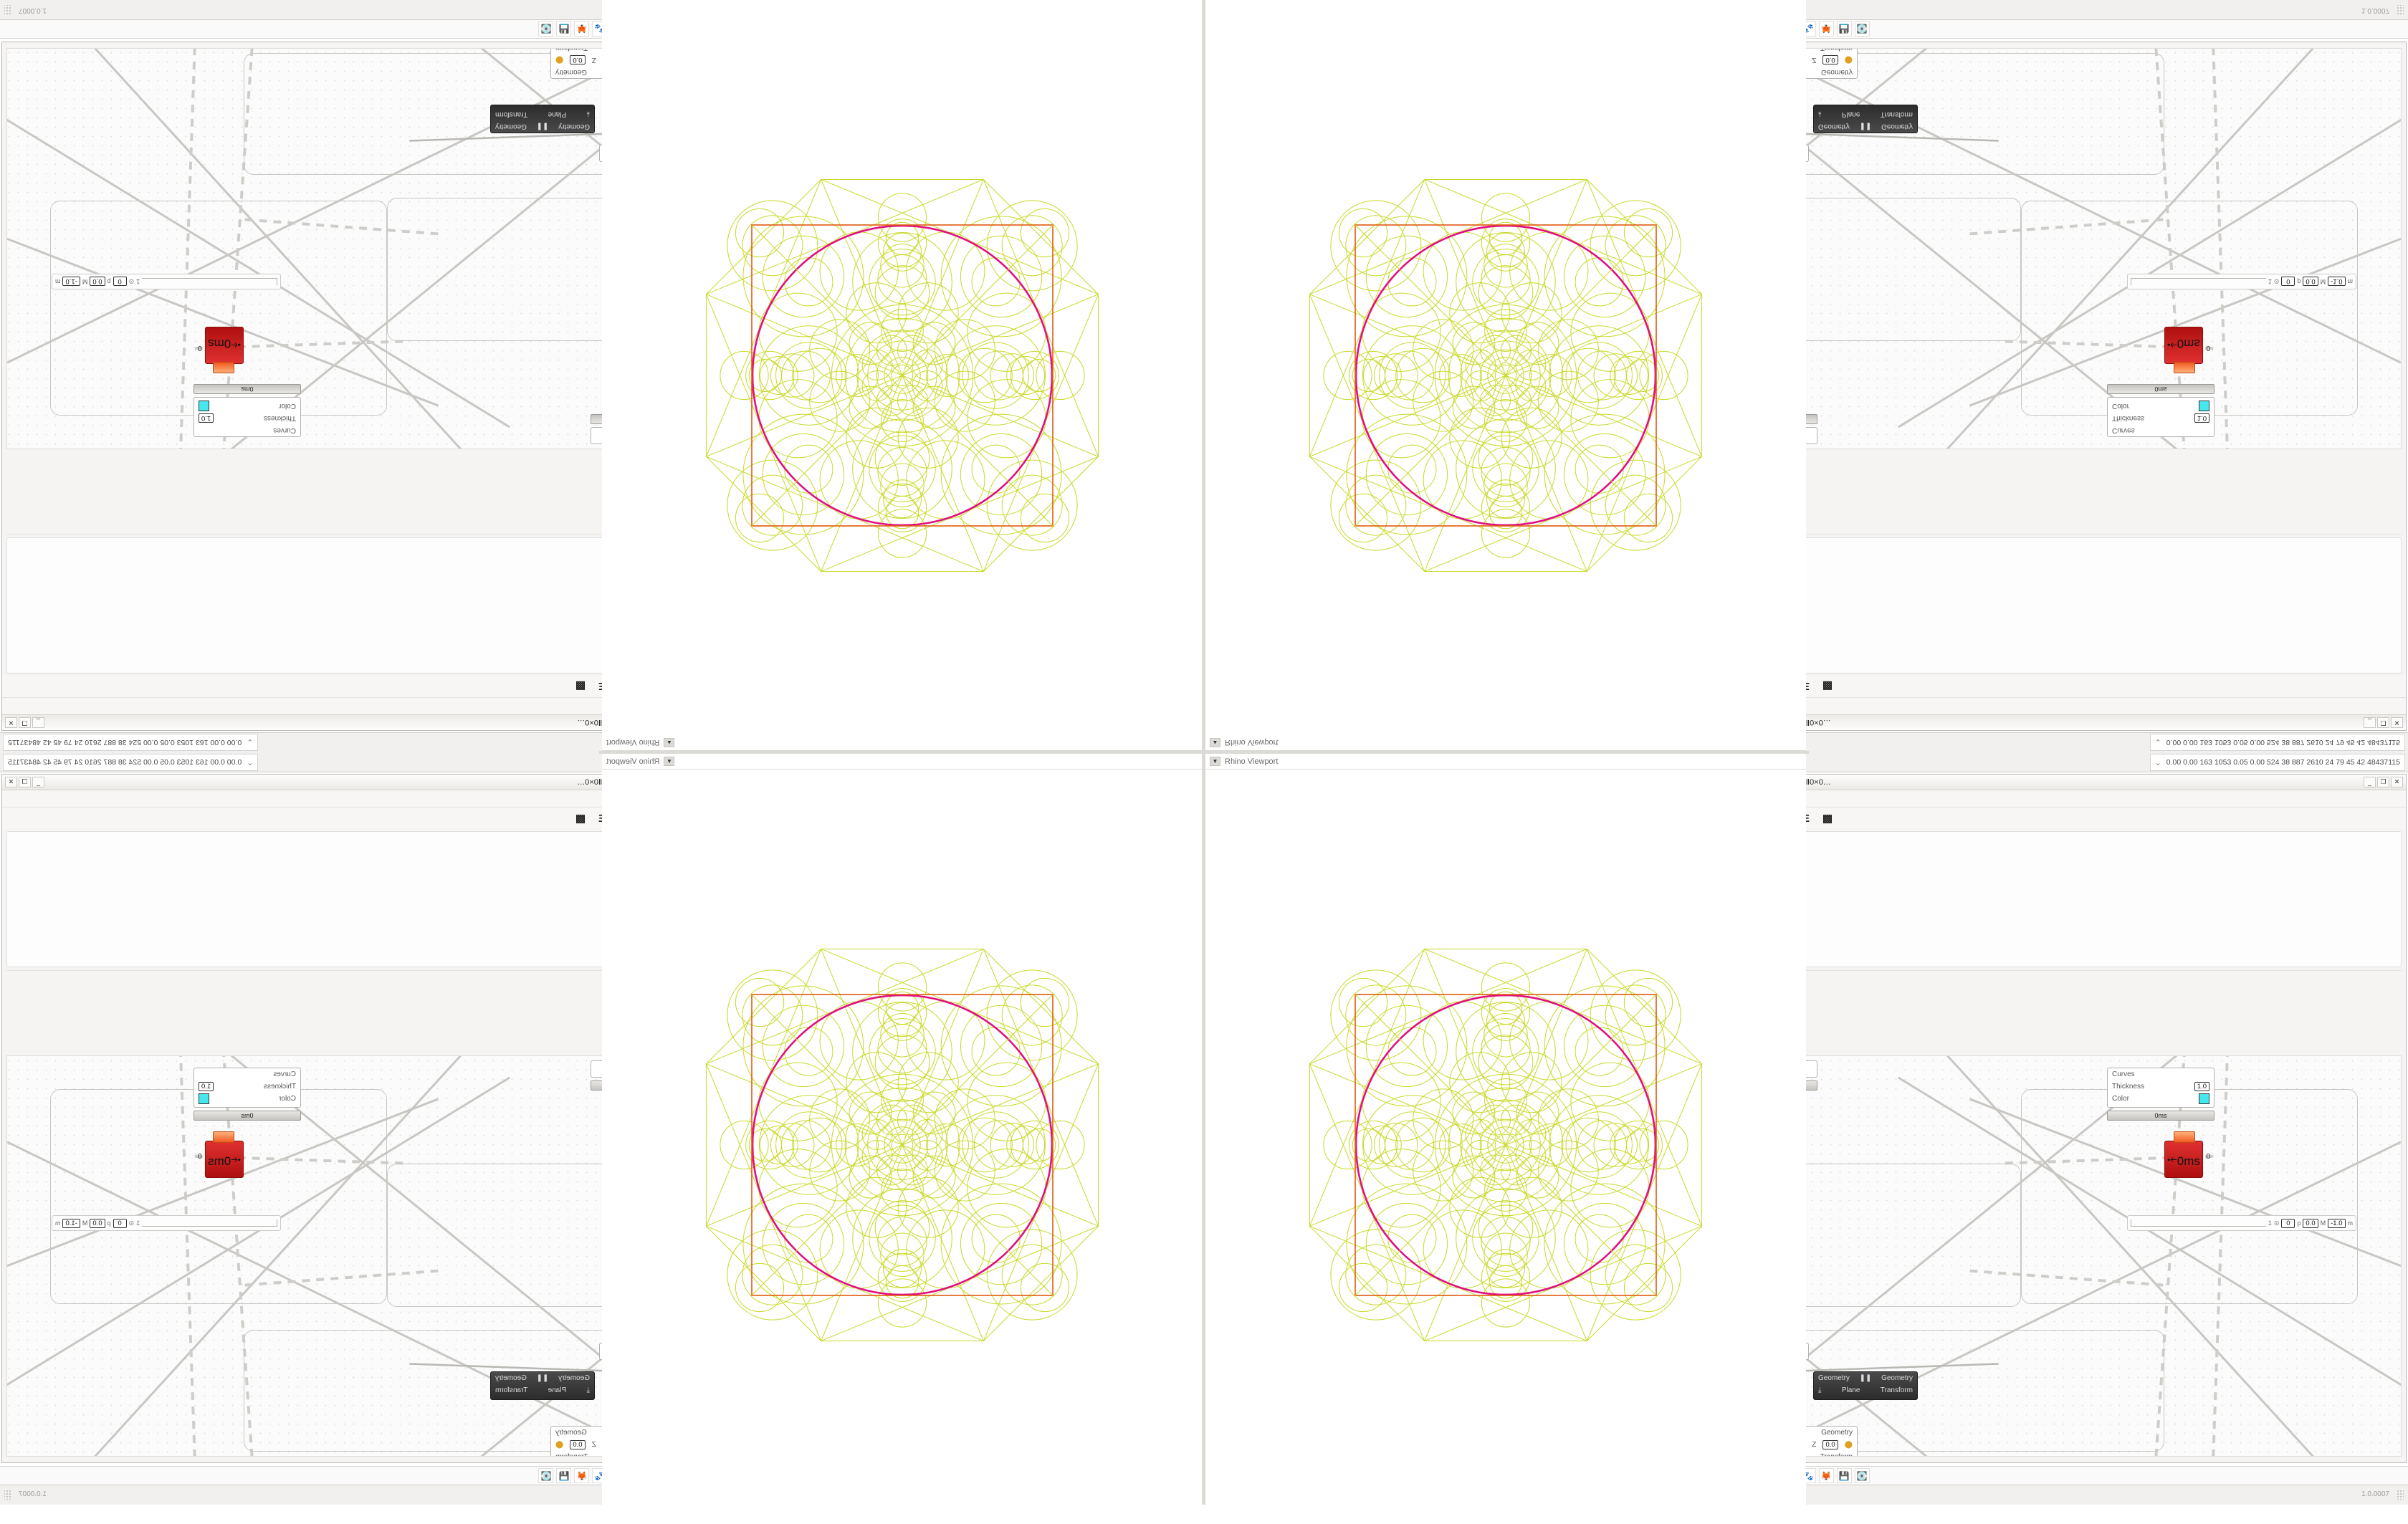 The image size is (2408, 1524). What do you see at coordinates (688, 686) in the screenshot?
I see `tab-bird: 🕊` at bounding box center [688, 686].